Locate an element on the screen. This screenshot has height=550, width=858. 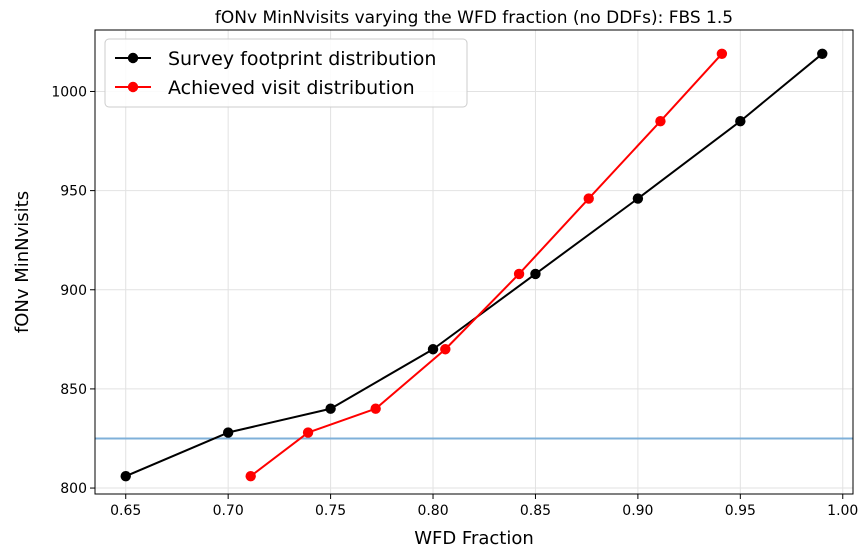
x-tick-label: 0.80 is located at coordinates (432, 511).